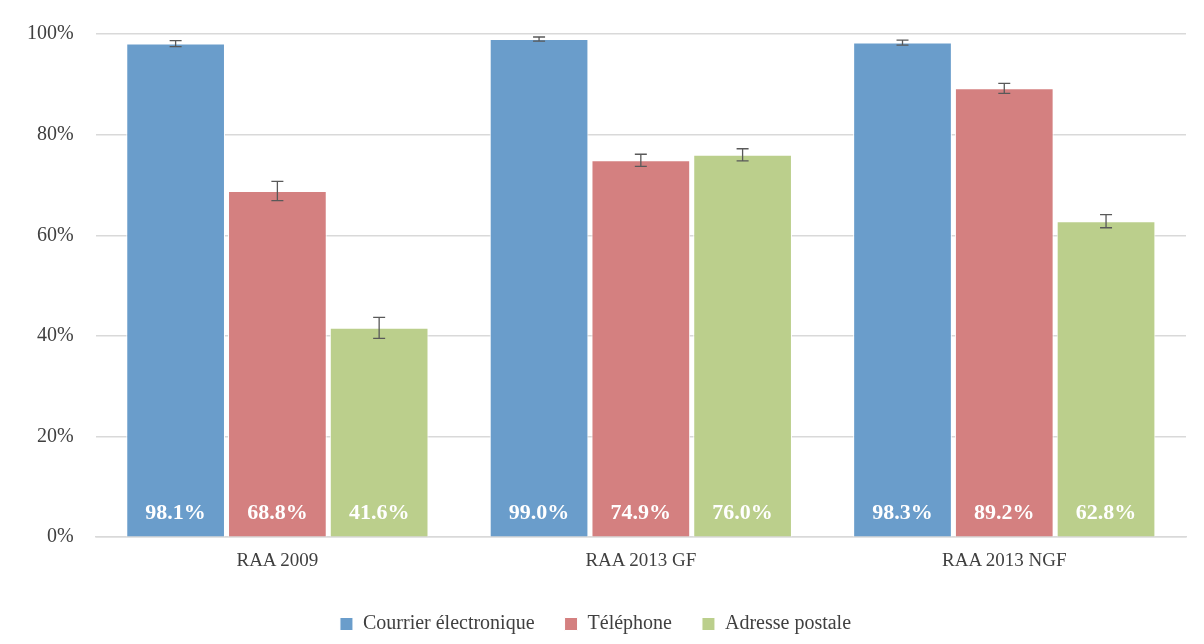  What do you see at coordinates (742, 511) in the screenshot?
I see `data-label: 76.0%` at bounding box center [742, 511].